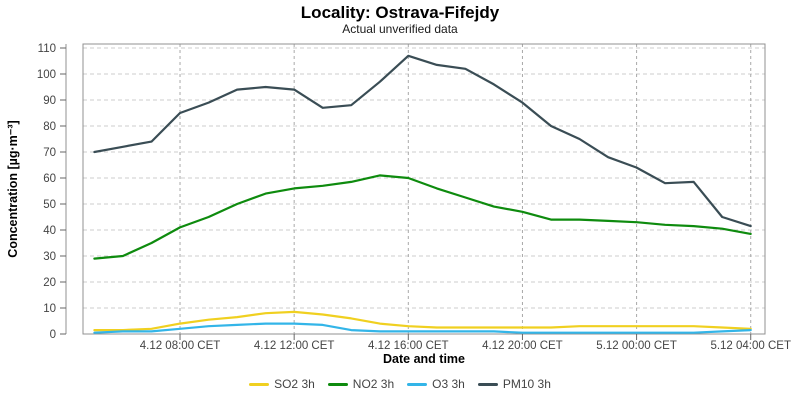  I want to click on y-tick-label: 40, so click(49, 231).